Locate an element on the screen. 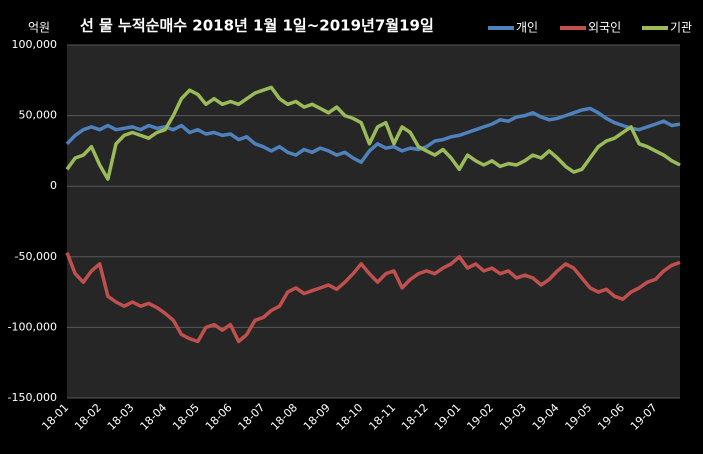  y-tick-label: -100,000 is located at coordinates (32, 326).